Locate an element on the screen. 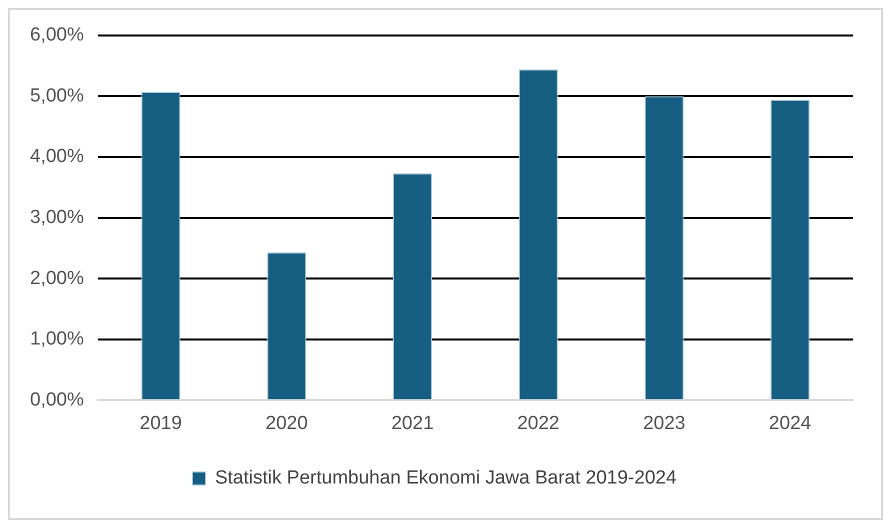 Image resolution: width=885 pixels, height=524 pixels. x-tick-label: 2019 is located at coordinates (161, 423).